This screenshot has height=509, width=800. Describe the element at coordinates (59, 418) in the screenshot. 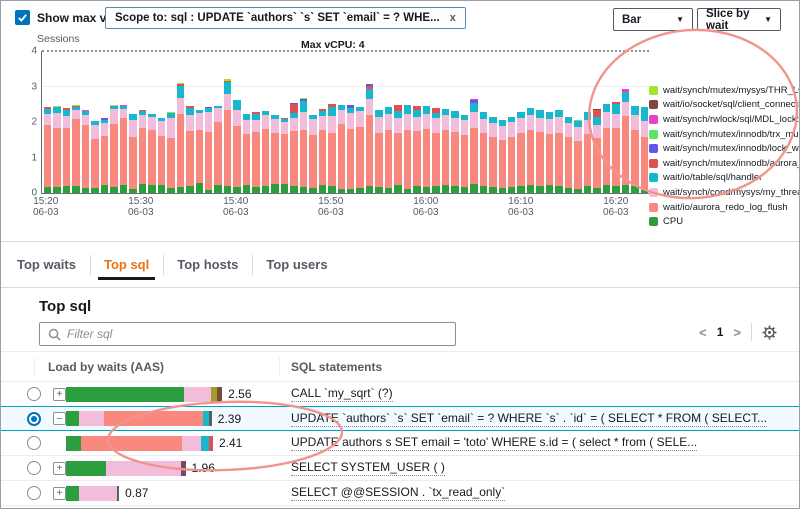

I see `row-collapse-button: –` at that location.